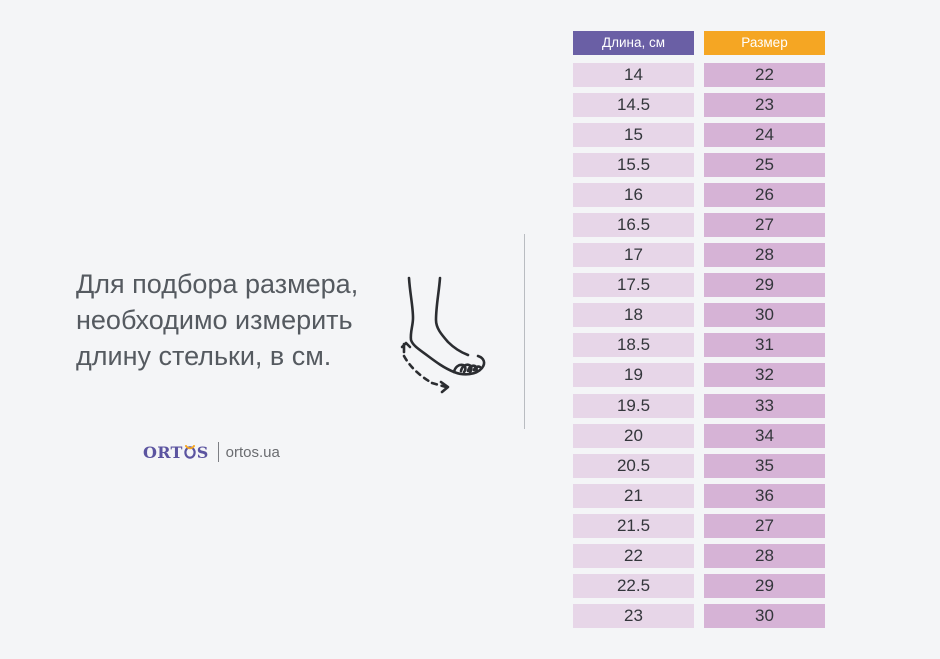  I want to click on ortos-logo: ORT S, so click(176, 452).